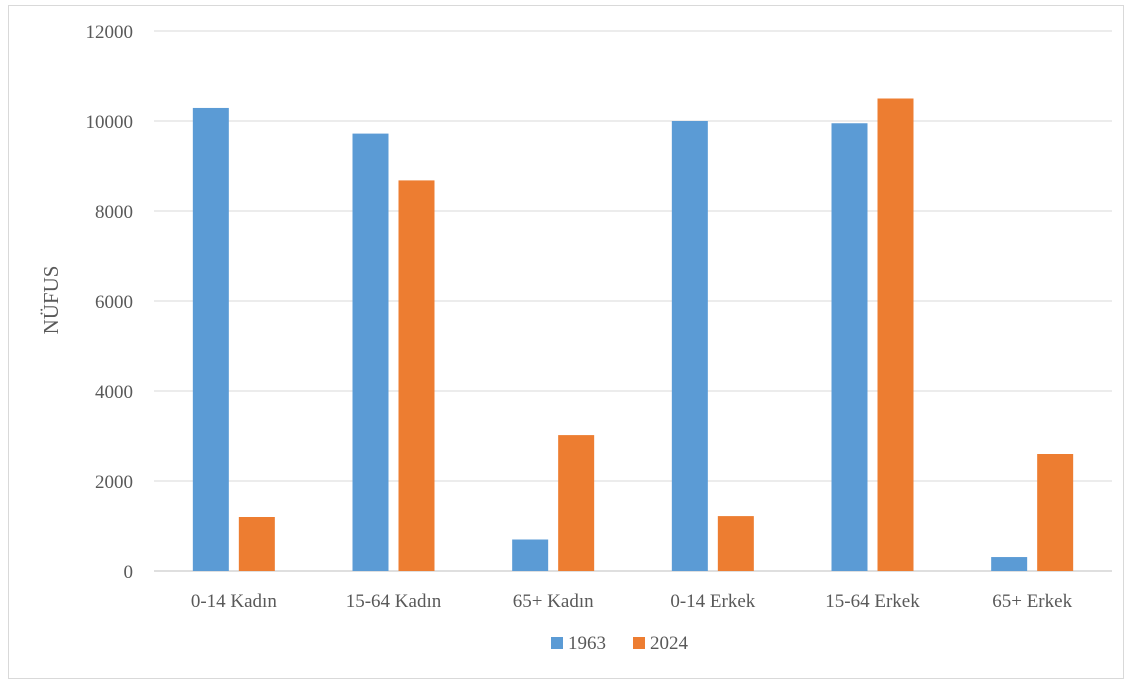 Image resolution: width=1133 pixels, height=685 pixels. What do you see at coordinates (620, 643) in the screenshot?
I see `legend: 1963 2024` at bounding box center [620, 643].